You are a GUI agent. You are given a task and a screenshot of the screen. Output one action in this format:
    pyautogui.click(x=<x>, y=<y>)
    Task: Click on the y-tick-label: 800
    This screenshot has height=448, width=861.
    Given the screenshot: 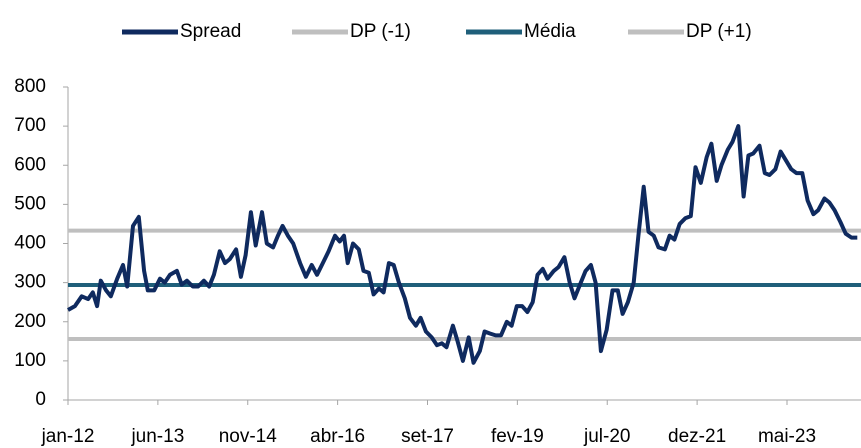 What is the action you would take?
    pyautogui.click(x=30, y=86)
    